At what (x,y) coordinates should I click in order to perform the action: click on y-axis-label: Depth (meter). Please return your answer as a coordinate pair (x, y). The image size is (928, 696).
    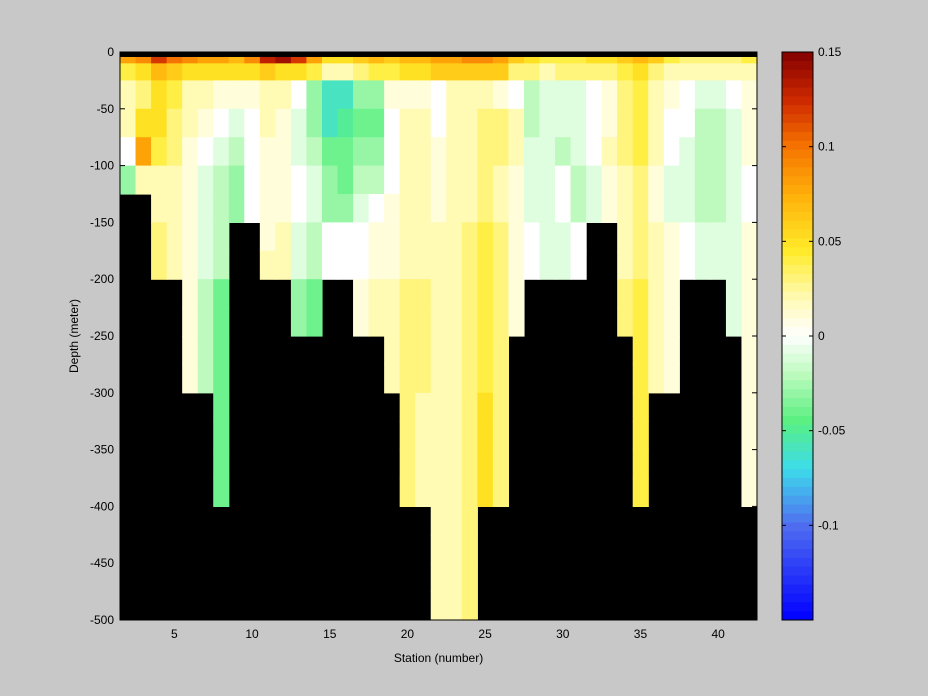
    Looking at the image, I should click on (74, 336).